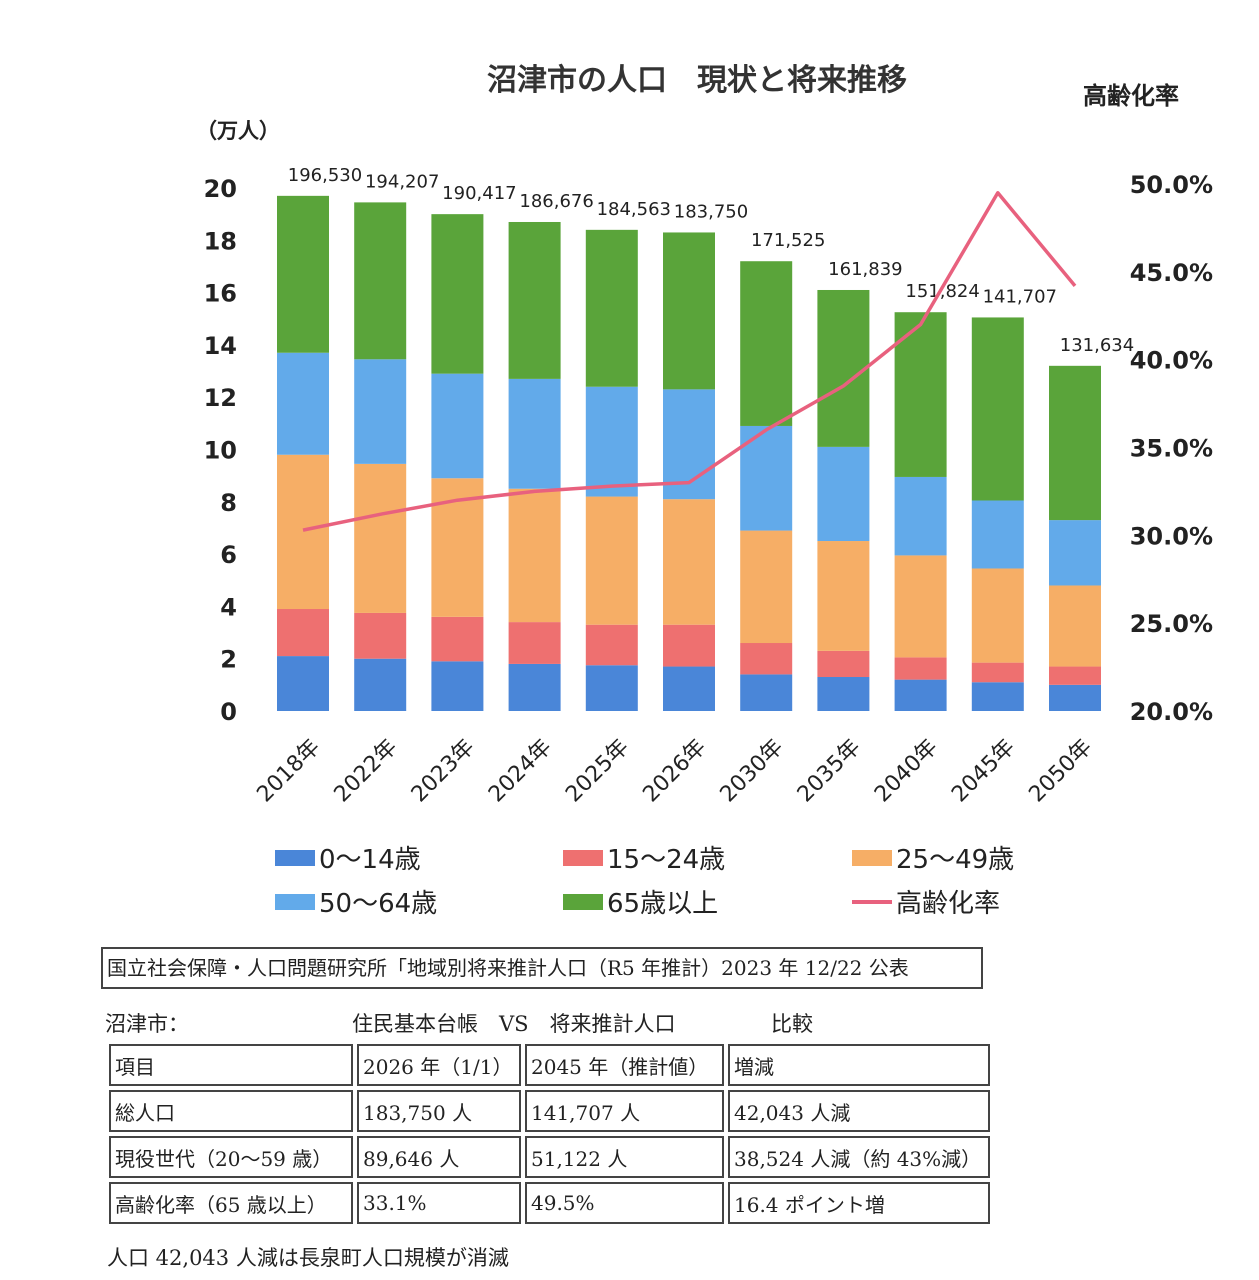 The image size is (1259, 1280). What do you see at coordinates (220, 294) in the screenshot?
I see `y-tick-label: 16` at bounding box center [220, 294].